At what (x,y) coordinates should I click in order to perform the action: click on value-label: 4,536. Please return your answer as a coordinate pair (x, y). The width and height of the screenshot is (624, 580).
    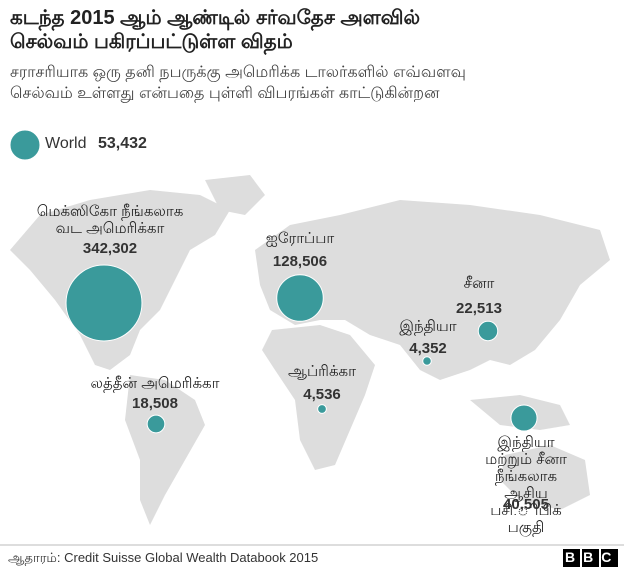
    Looking at the image, I should click on (322, 394).